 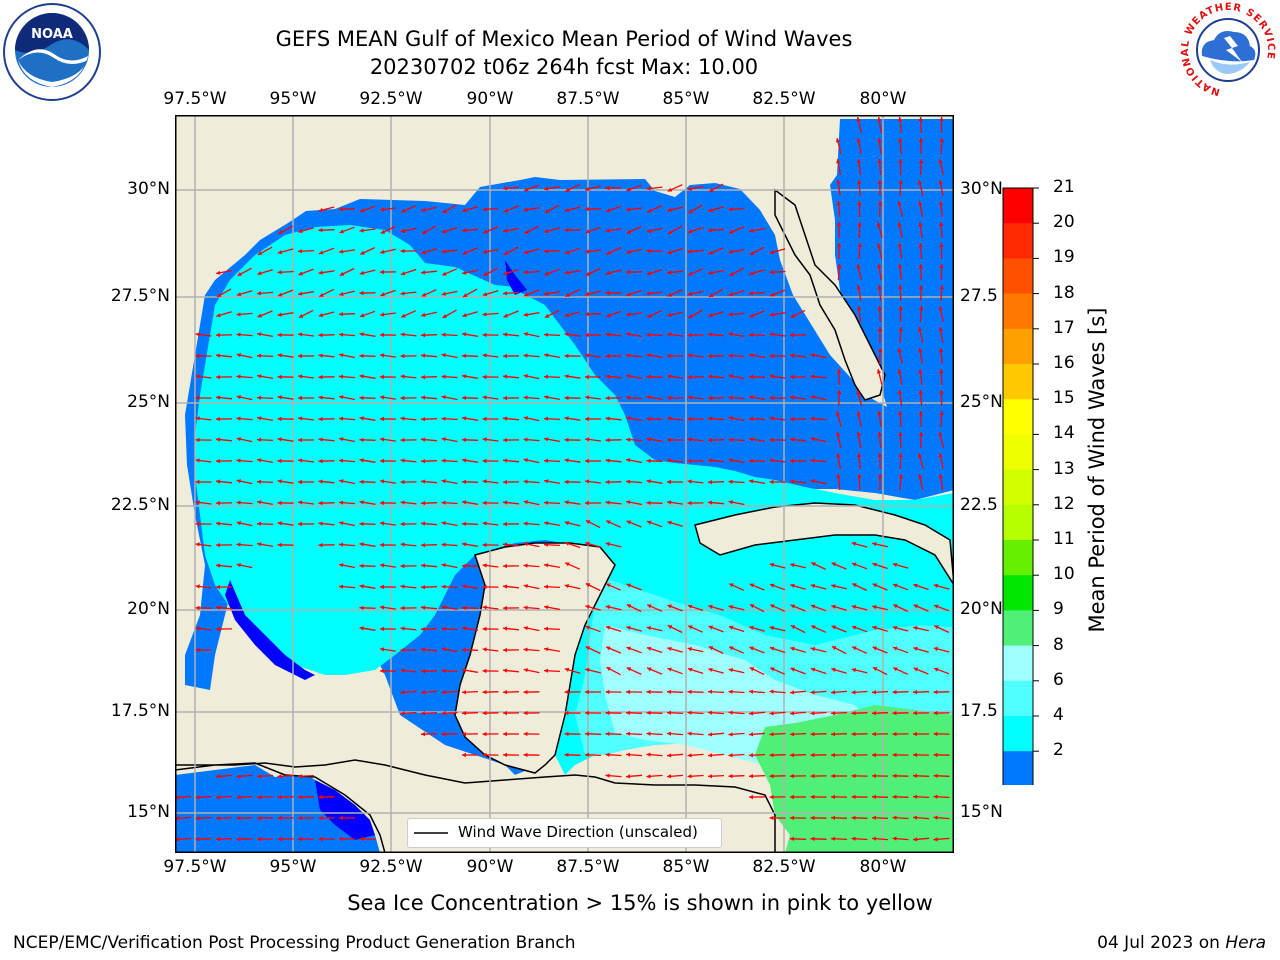 What do you see at coordinates (824, 544) in the screenshot?
I see `cuba` at bounding box center [824, 544].